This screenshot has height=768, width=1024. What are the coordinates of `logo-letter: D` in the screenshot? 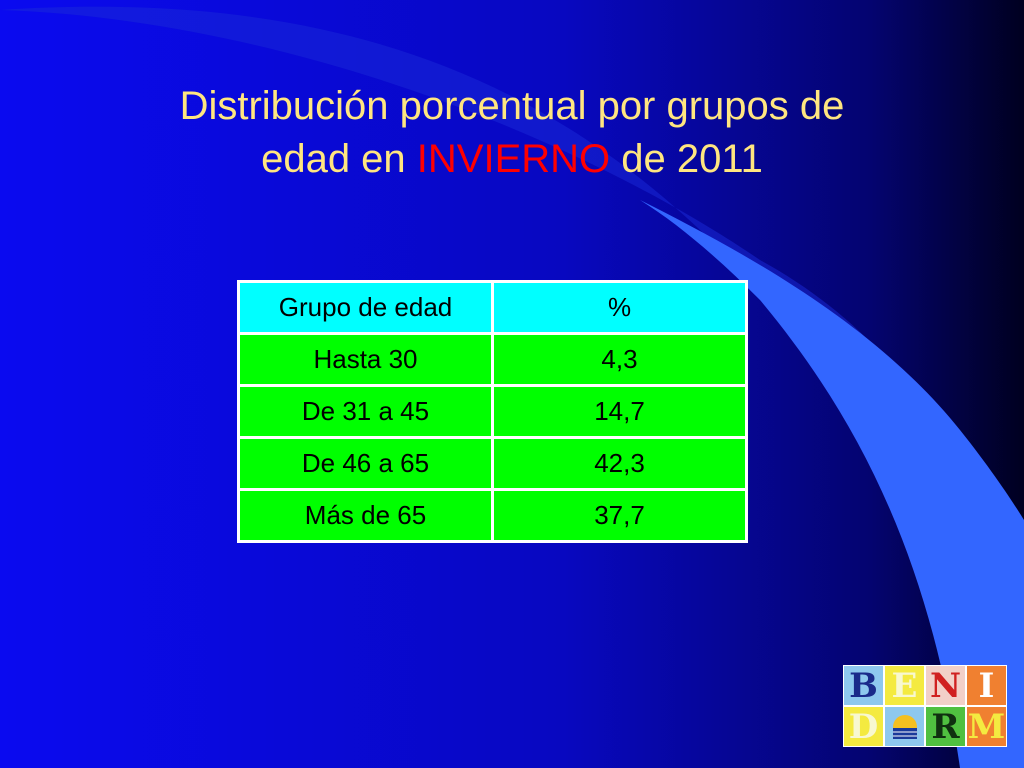 It's located at (863, 726).